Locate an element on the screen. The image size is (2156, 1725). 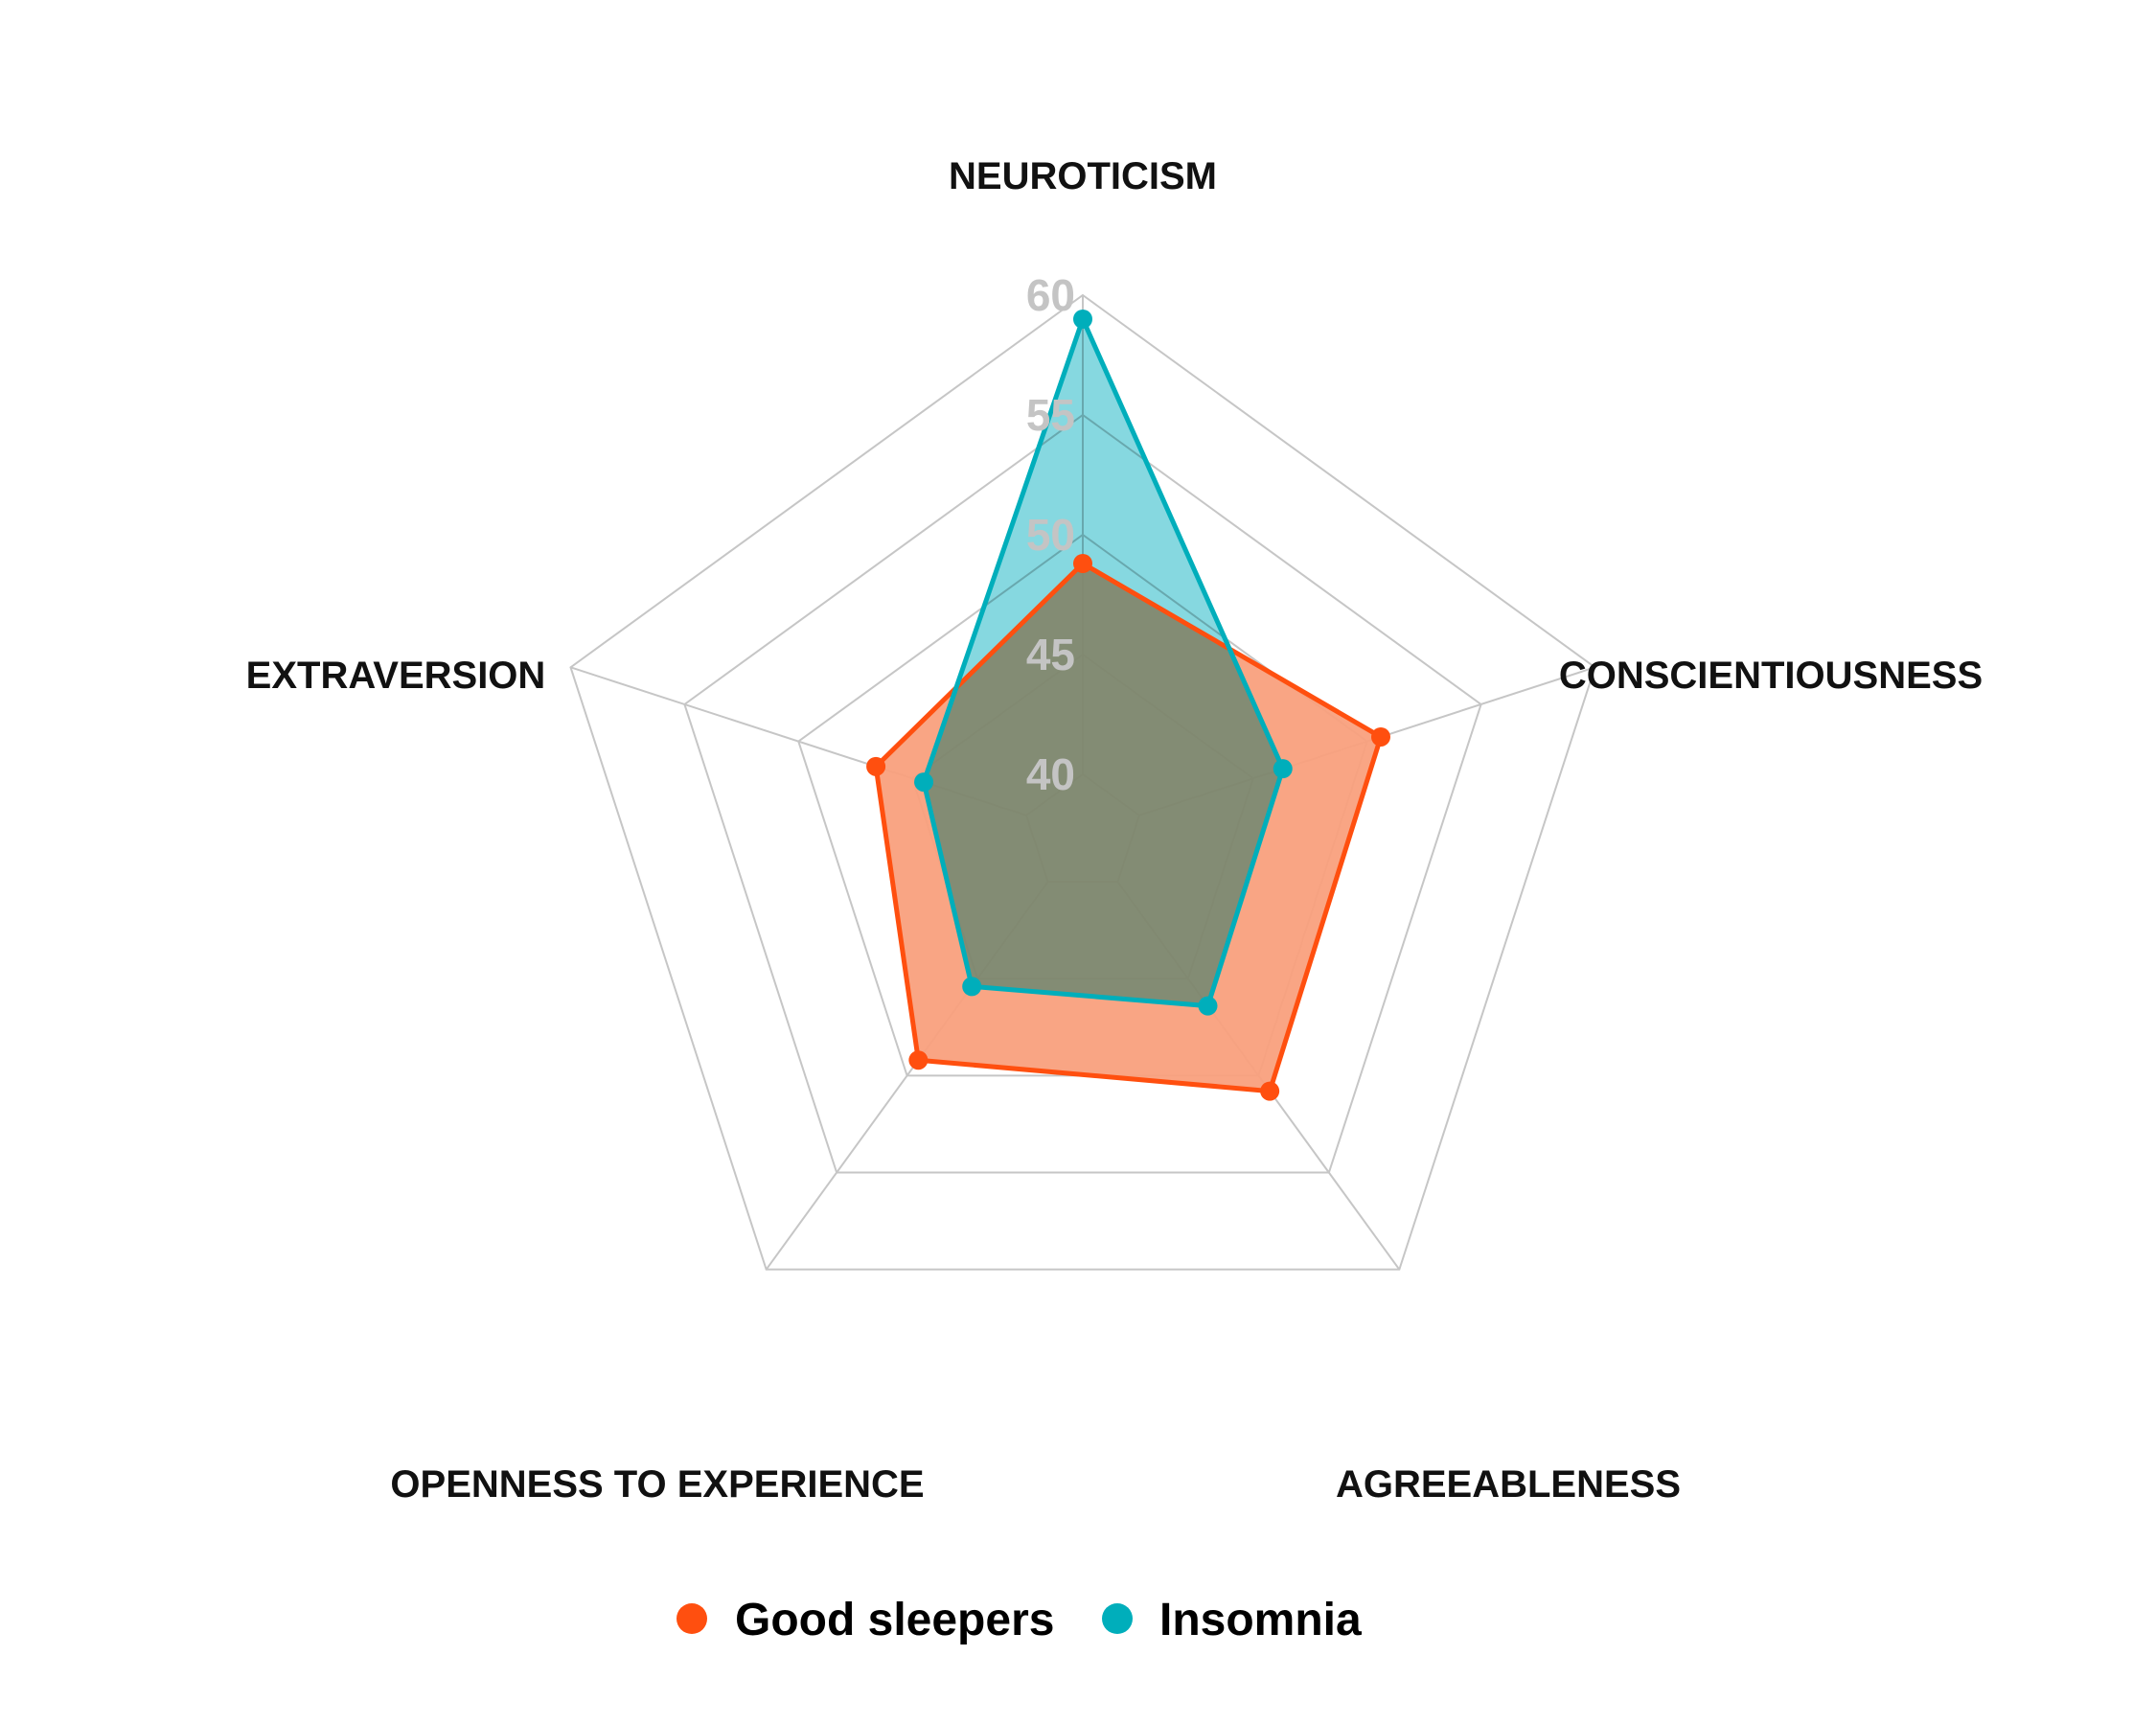
data-point-good-sleepers-openness-to-experience is located at coordinates (918, 1060).